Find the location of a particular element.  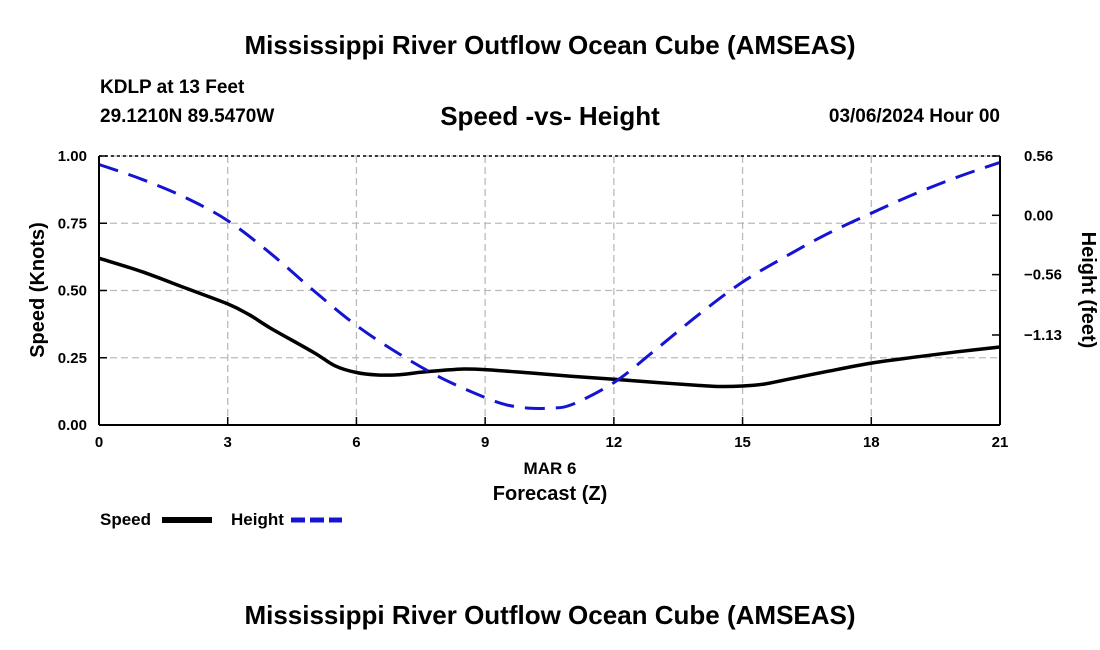

y-axis-left-label: Speed (Knots) is located at coordinates (38, 290).